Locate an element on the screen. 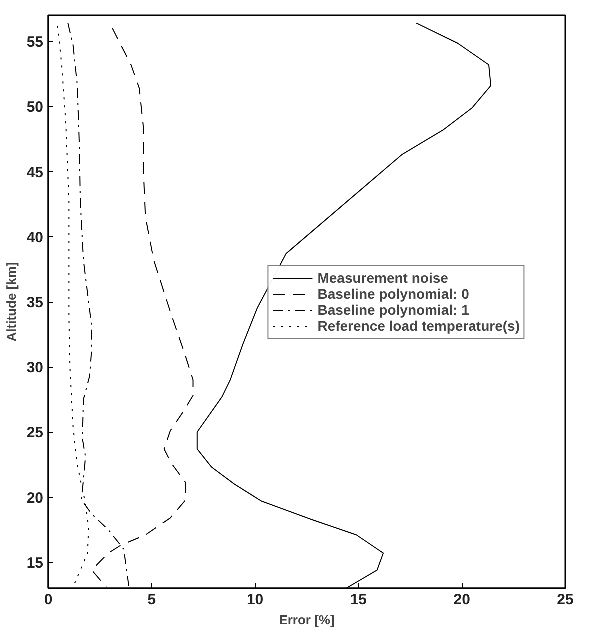 This screenshot has height=635, width=606. legend-label: Baseline polynomial: 1 is located at coordinates (394, 310).